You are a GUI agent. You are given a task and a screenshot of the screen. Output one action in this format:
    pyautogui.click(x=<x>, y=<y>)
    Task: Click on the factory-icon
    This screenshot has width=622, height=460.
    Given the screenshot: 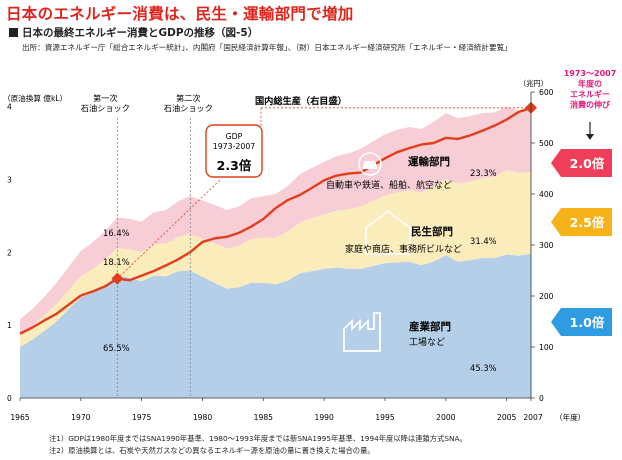 What is the action you would take?
    pyautogui.click(x=362, y=332)
    